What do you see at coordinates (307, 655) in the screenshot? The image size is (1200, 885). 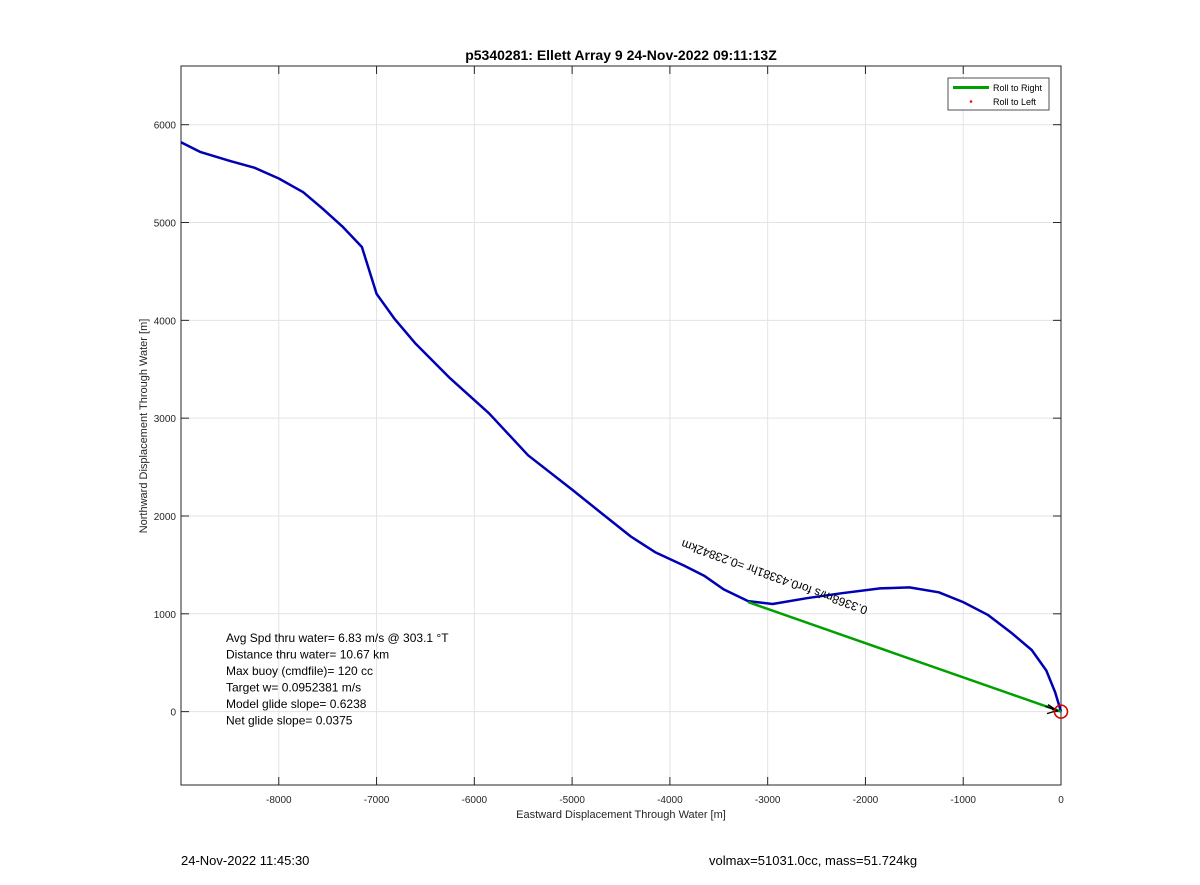 I see `stats-line: Distance thru water= 10.67 km` at bounding box center [307, 655].